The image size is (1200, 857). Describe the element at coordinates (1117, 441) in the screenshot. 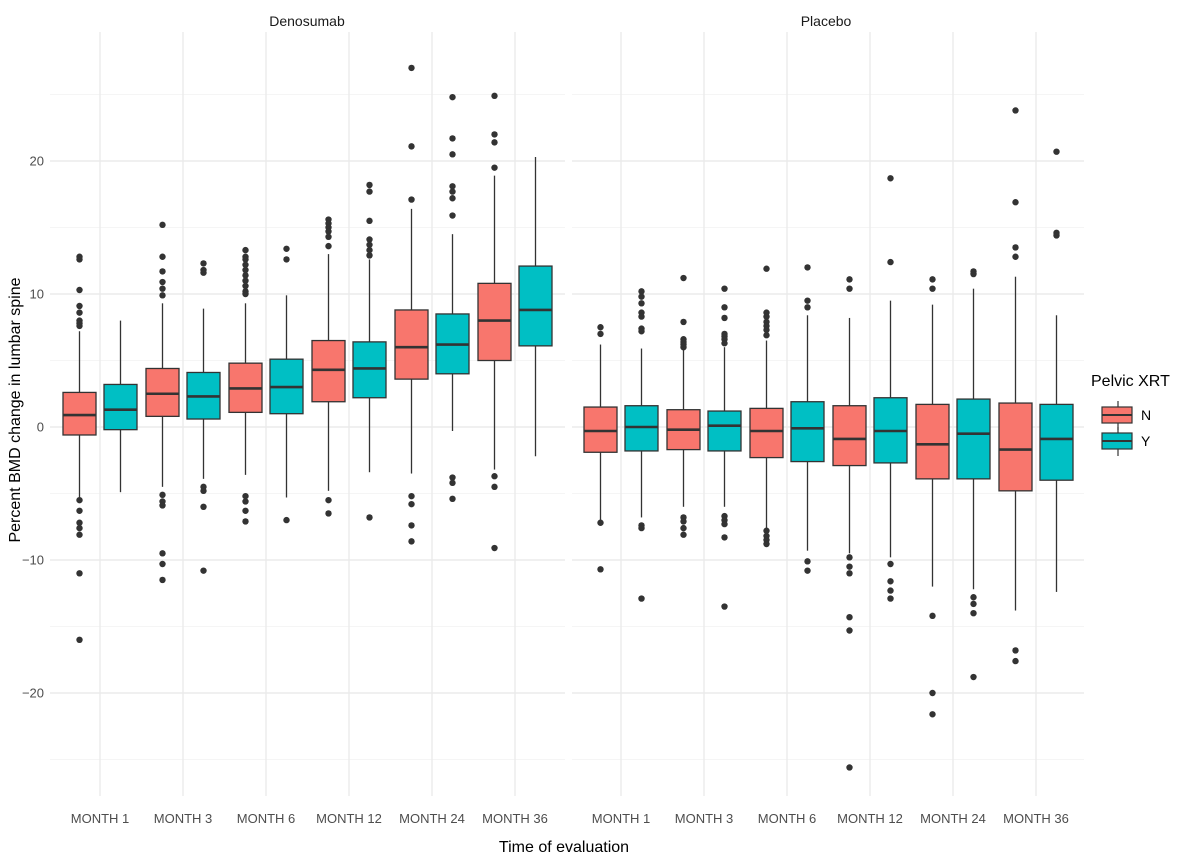

I see `legend-key` at that location.